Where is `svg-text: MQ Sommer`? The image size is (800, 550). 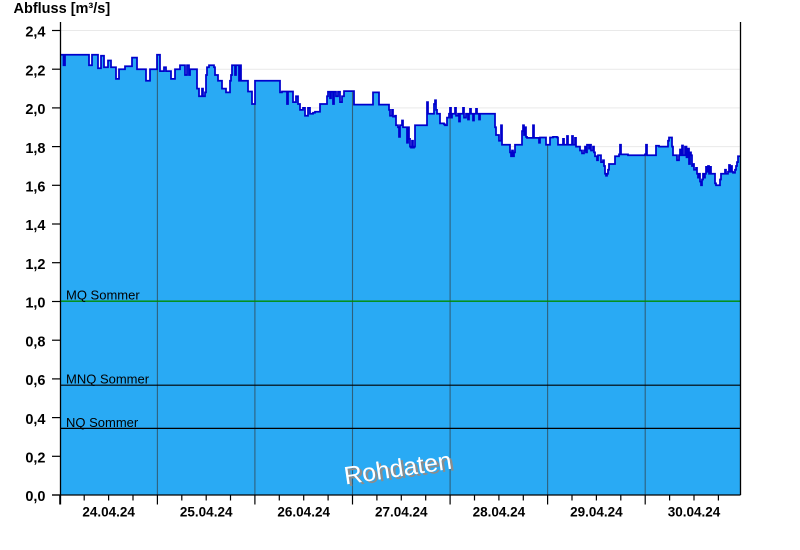 svg-text: MQ Sommer is located at coordinates (103, 295).